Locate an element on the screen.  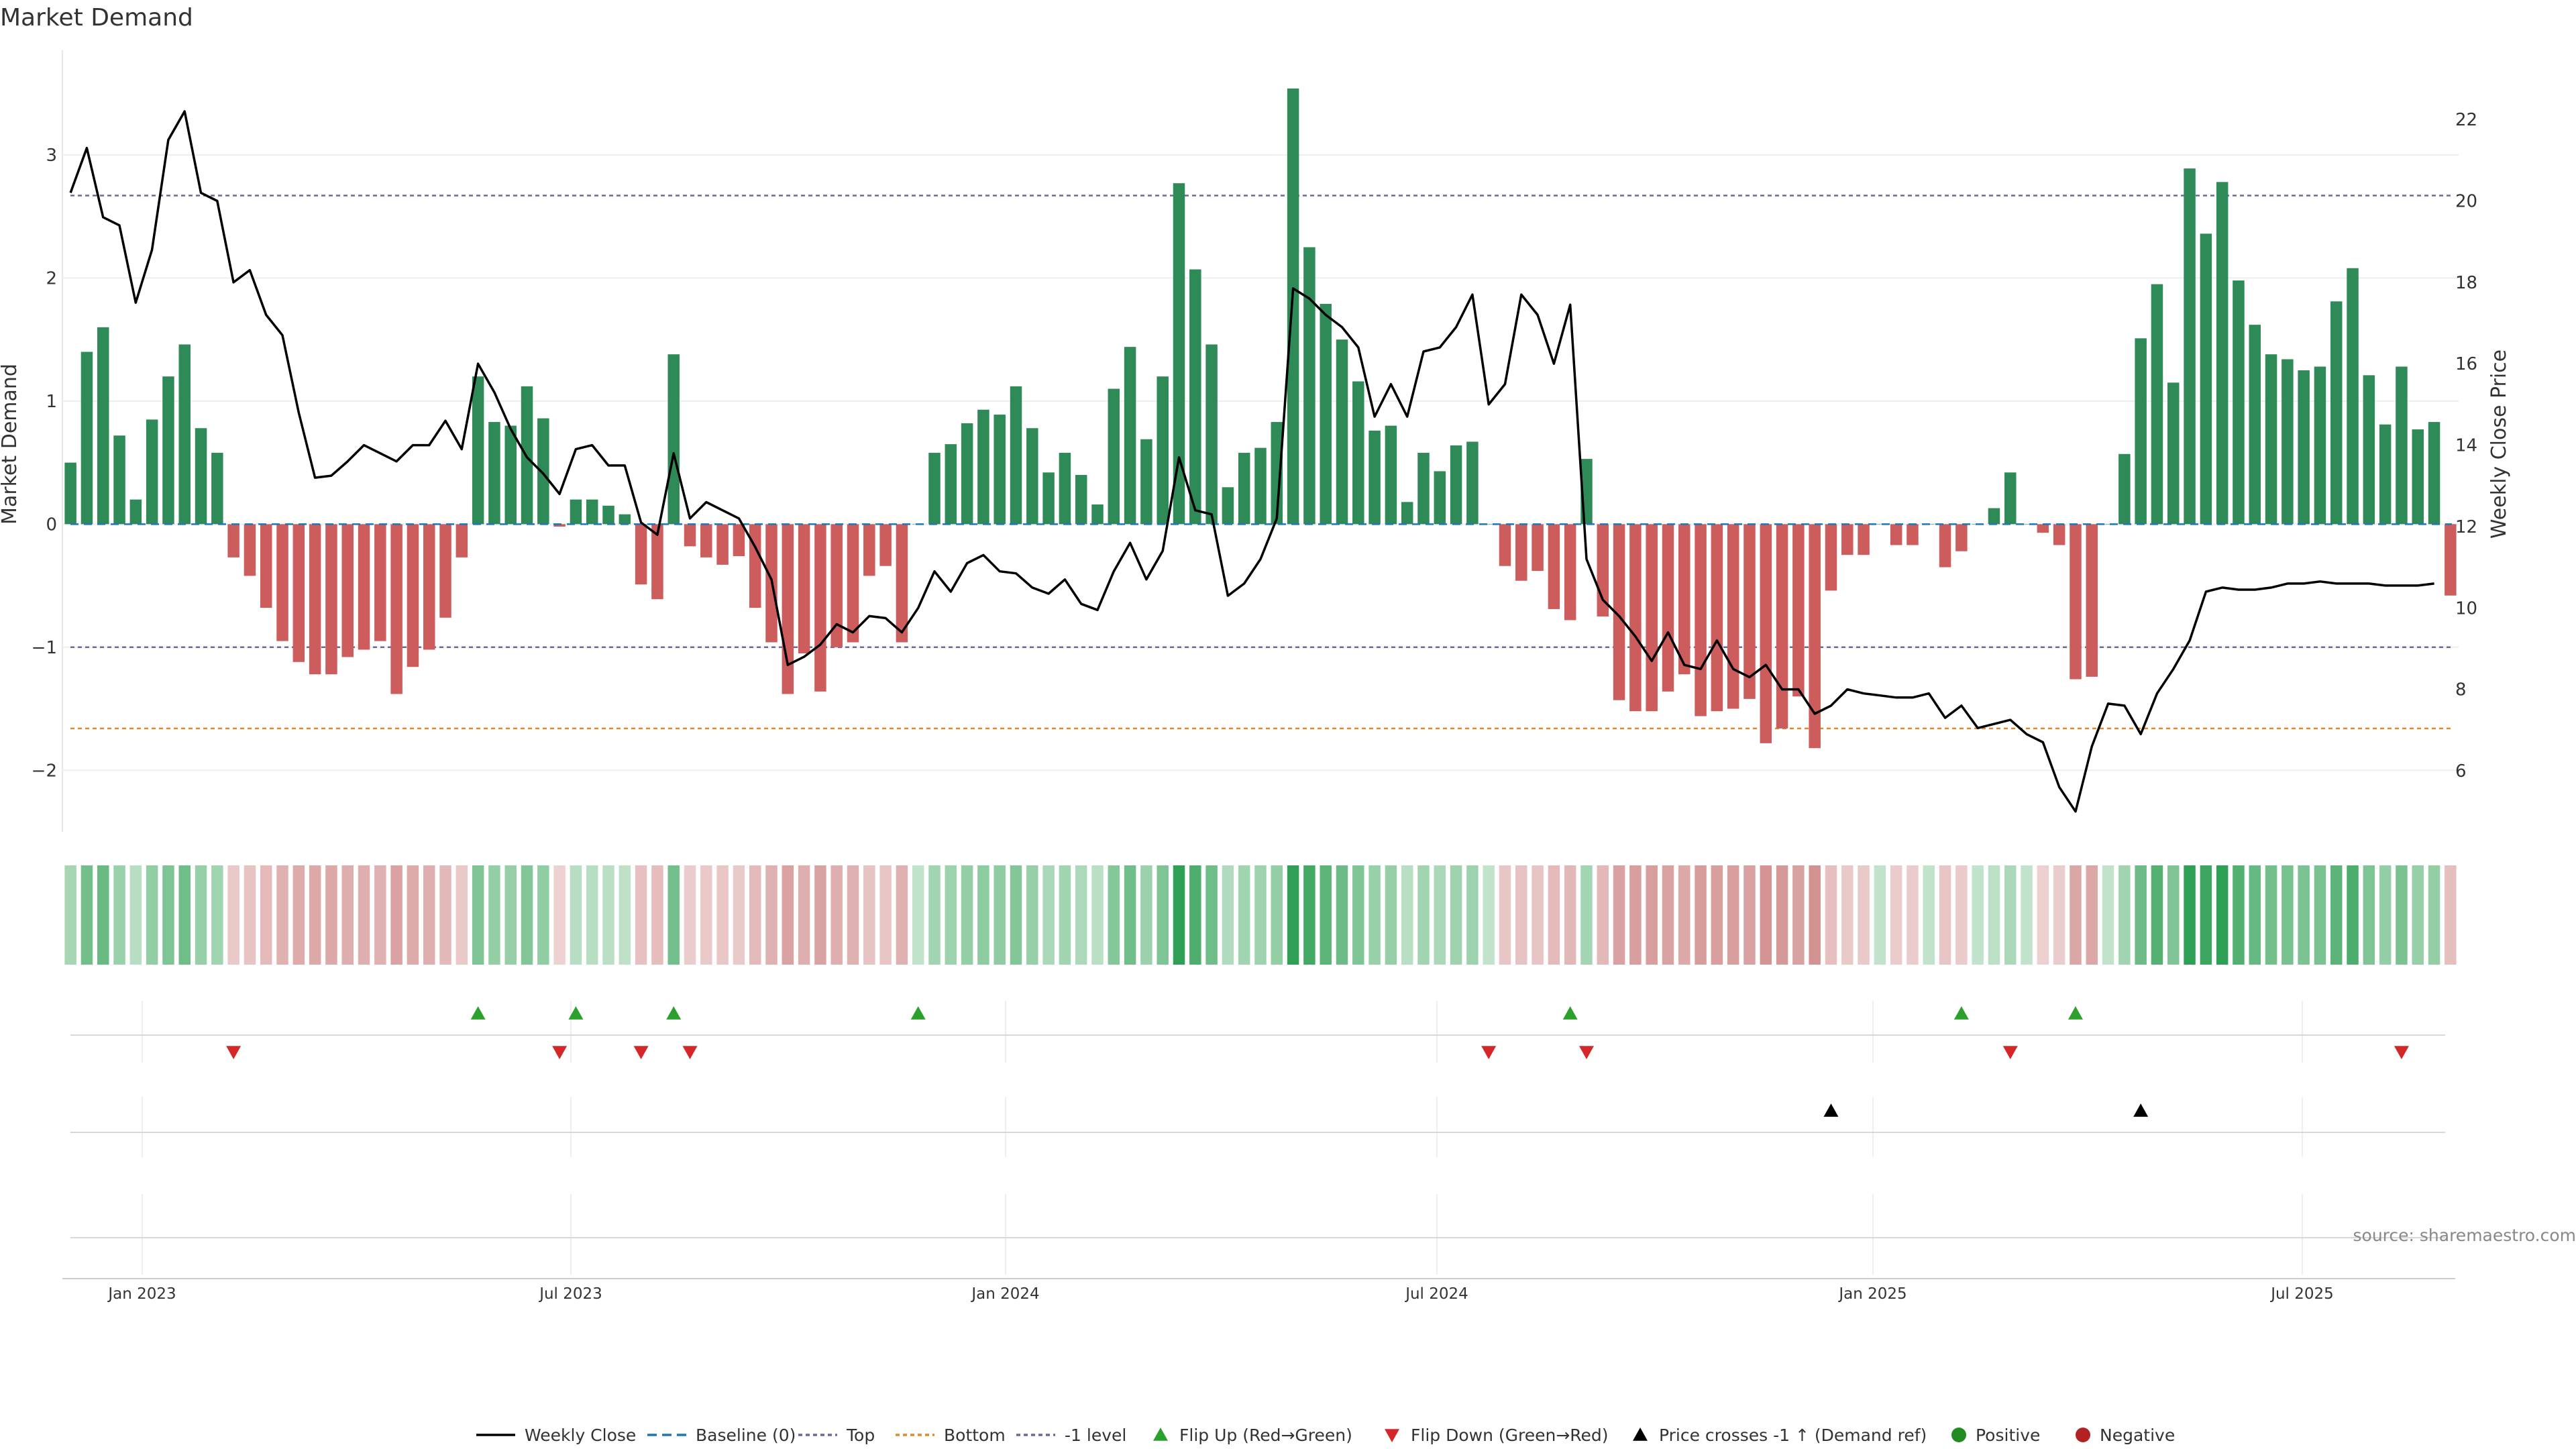
y-right-tick: 12 is located at coordinates (2466, 527).